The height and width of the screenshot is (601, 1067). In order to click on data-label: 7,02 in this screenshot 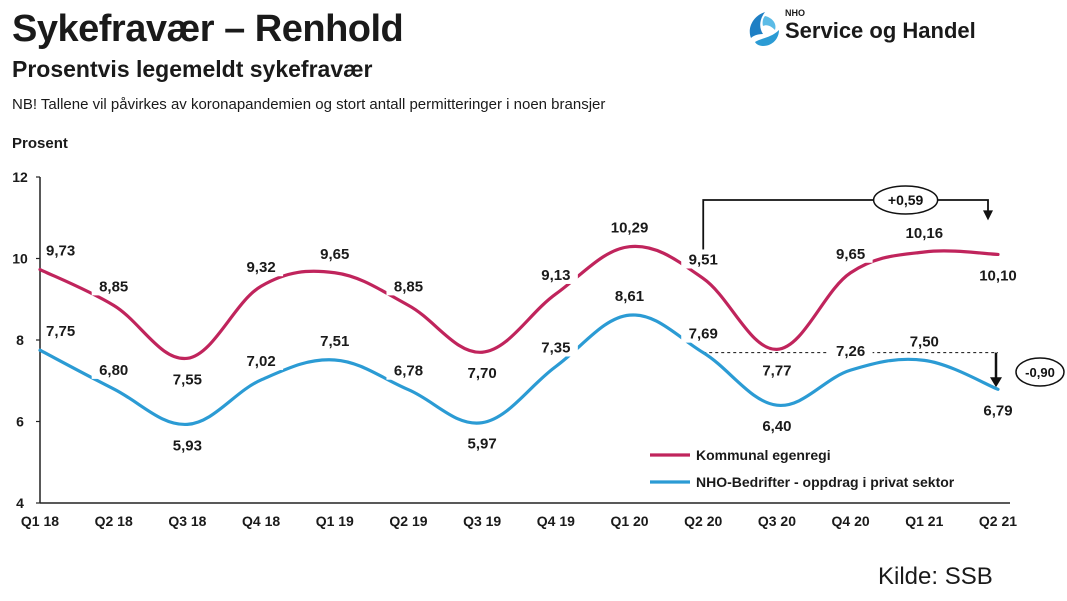, I will do `click(260, 361)`.